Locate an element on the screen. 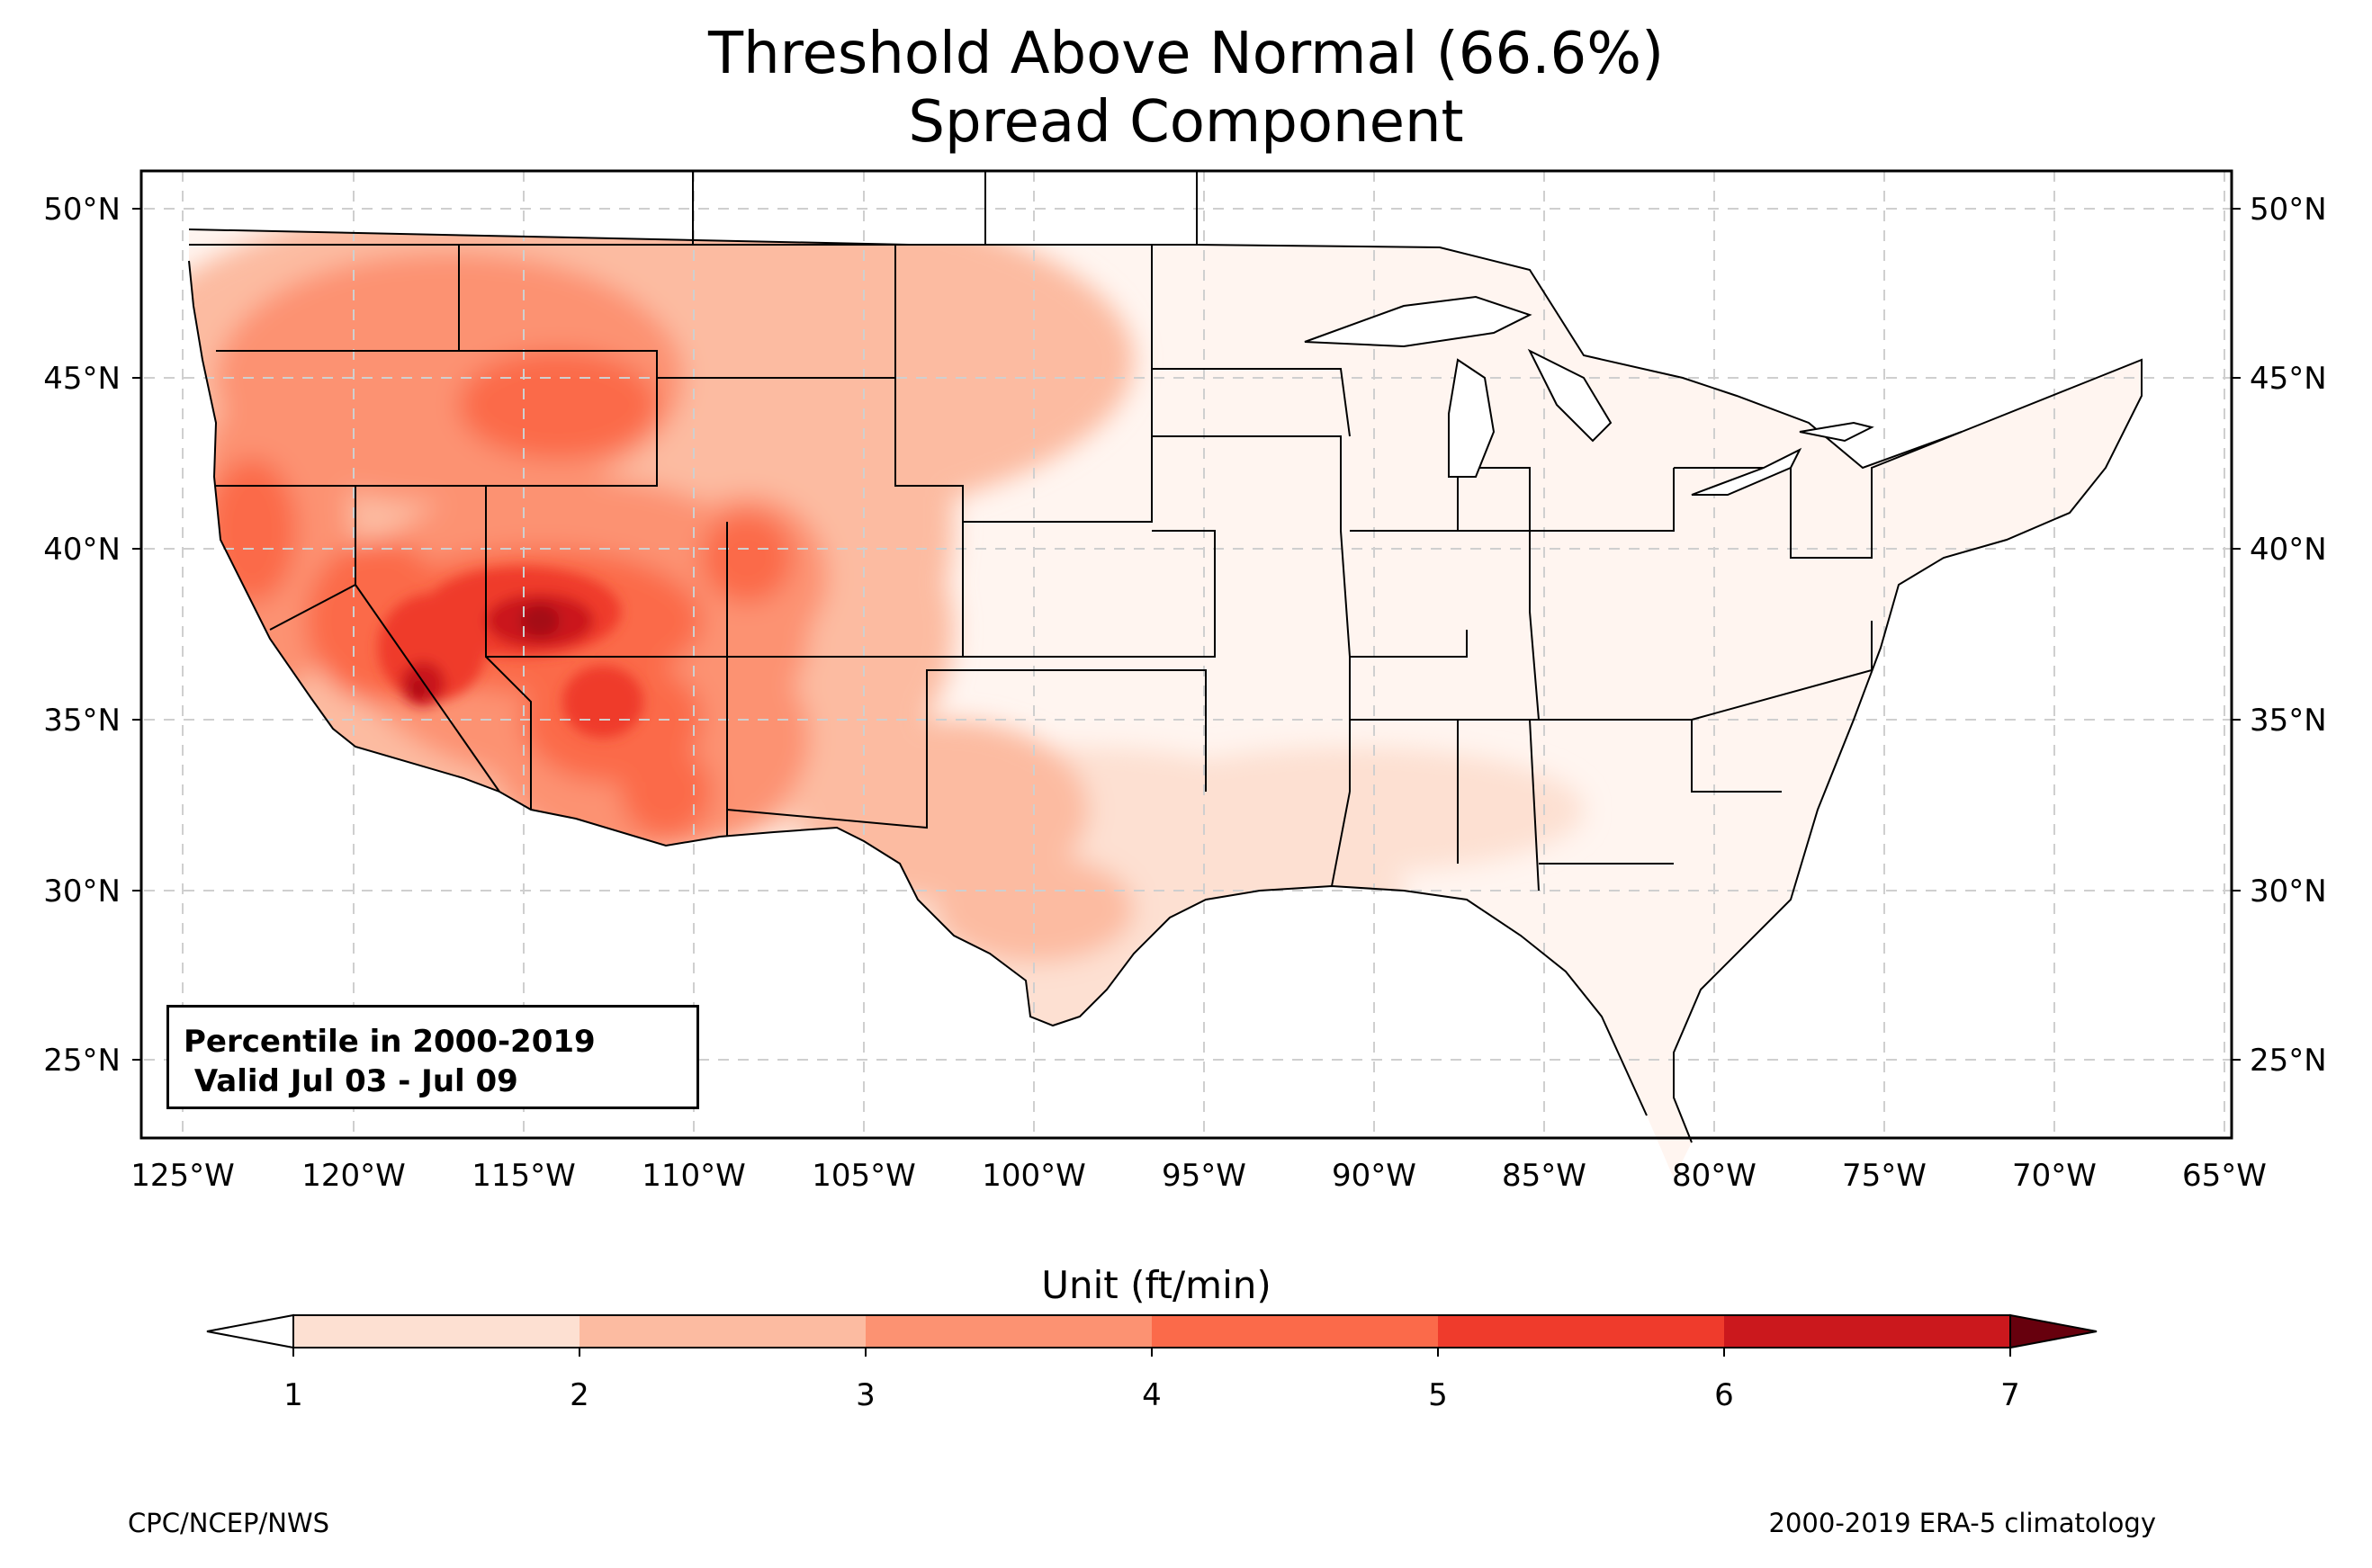 The image size is (2372, 1568). info-box-line1: Percentile in 2000-2019 is located at coordinates (390, 1042).